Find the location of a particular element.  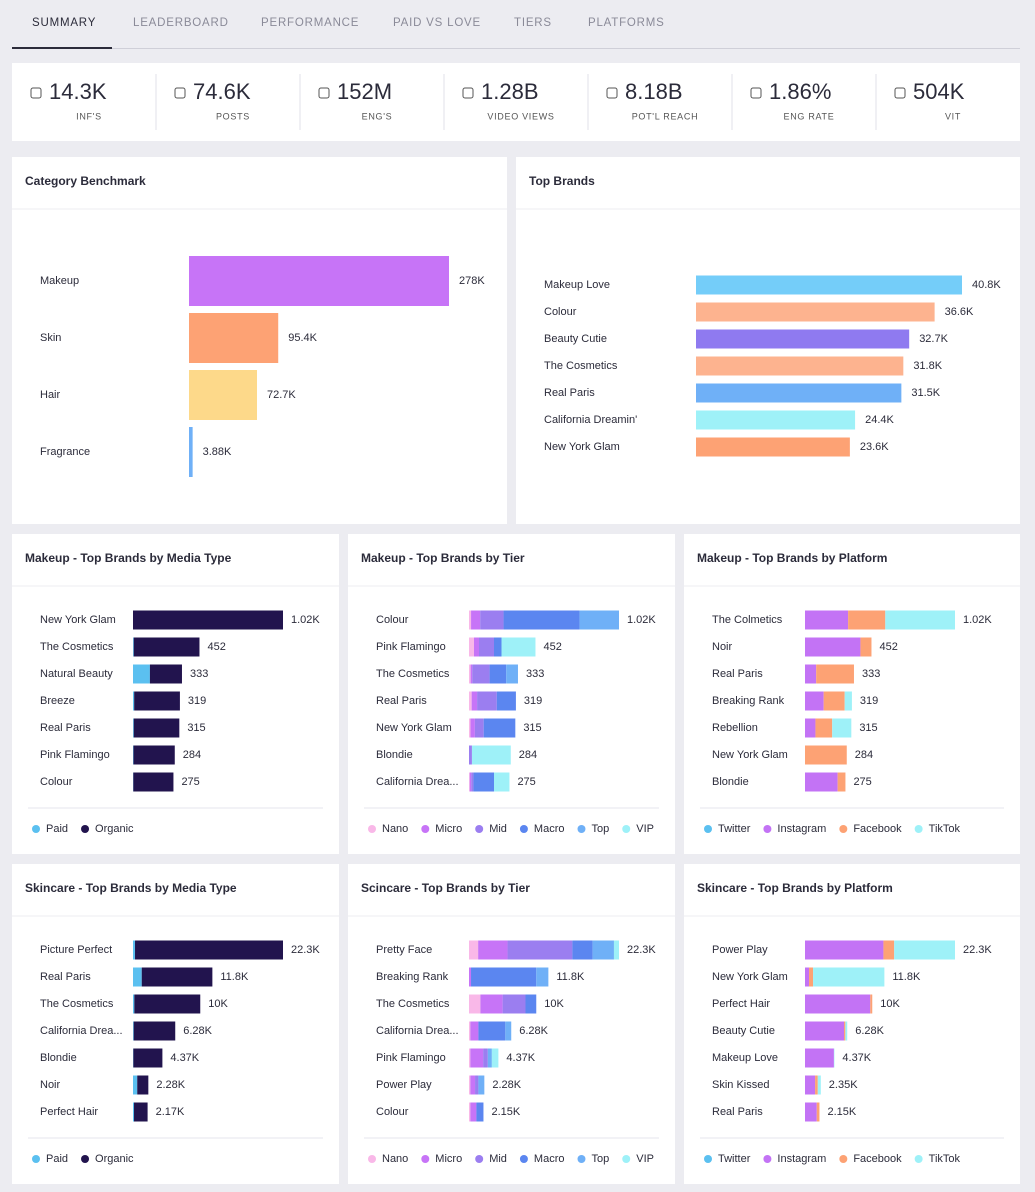

category-label: Pink Flamingo is located at coordinates (411, 647).